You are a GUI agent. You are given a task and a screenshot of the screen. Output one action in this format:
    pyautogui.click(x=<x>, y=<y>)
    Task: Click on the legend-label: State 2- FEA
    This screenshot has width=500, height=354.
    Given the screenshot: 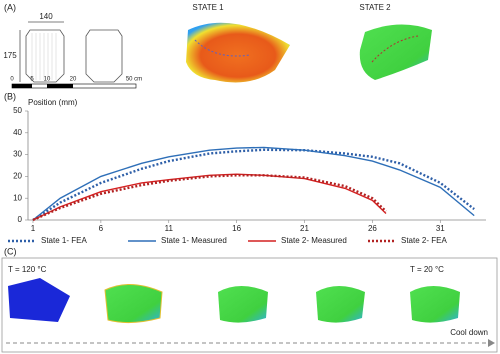 What is the action you would take?
    pyautogui.click(x=424, y=240)
    